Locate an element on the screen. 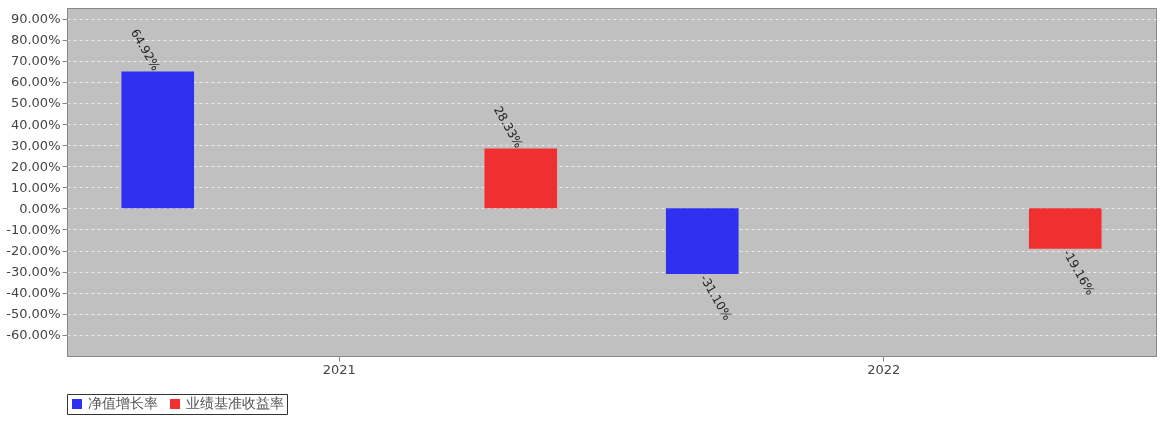 The height and width of the screenshot is (428, 1174). y-tick-label: -60.00% is located at coordinates (33, 335).